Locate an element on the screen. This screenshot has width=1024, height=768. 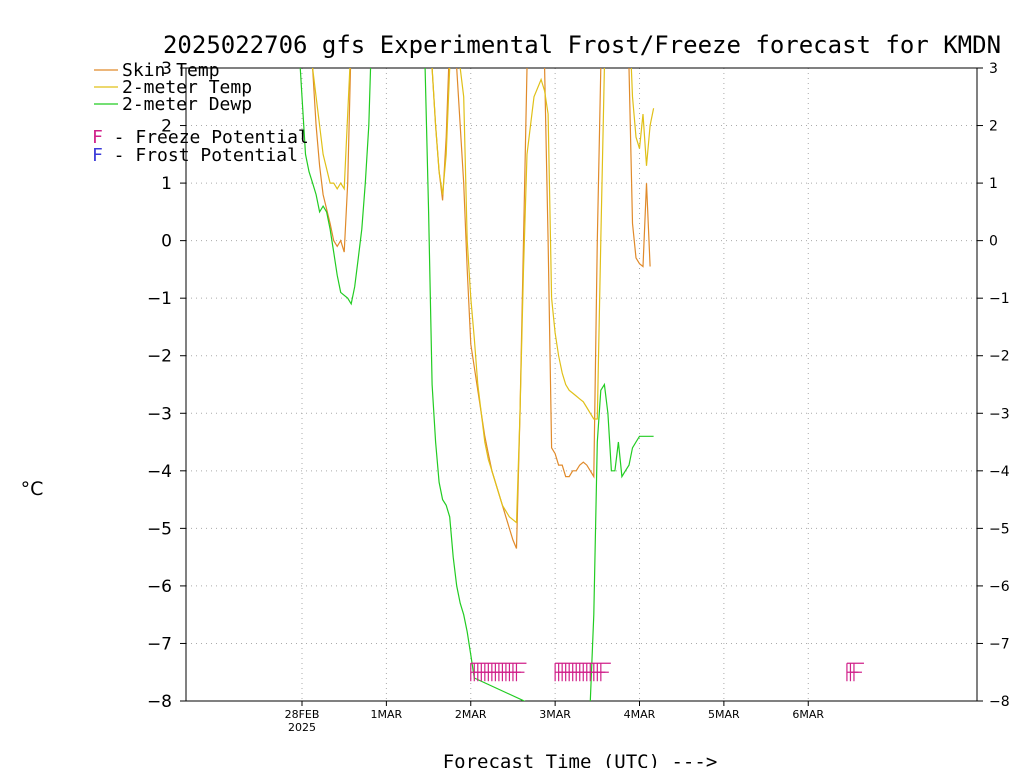
y-tick-label-right: 3 is located at coordinates (993, 69).